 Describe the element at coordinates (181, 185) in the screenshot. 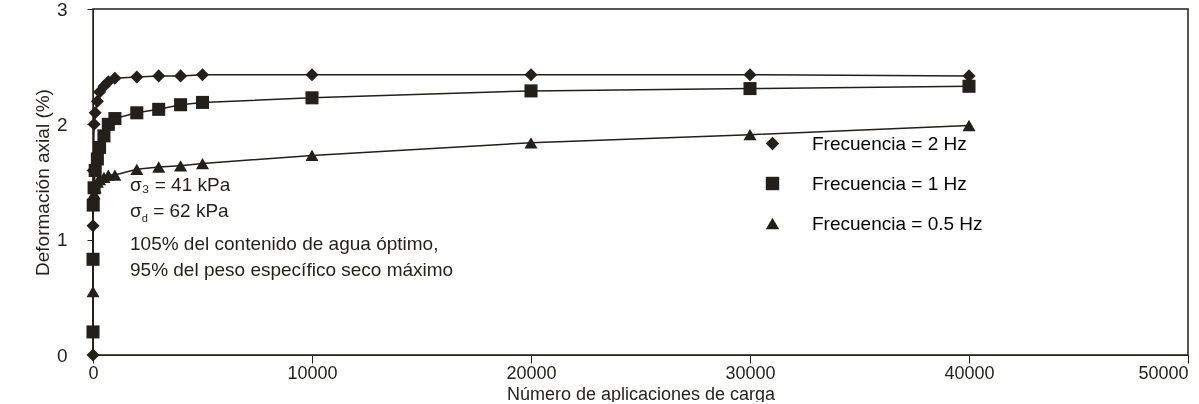

I see `annotation: σ₃ = 41 kPa` at that location.